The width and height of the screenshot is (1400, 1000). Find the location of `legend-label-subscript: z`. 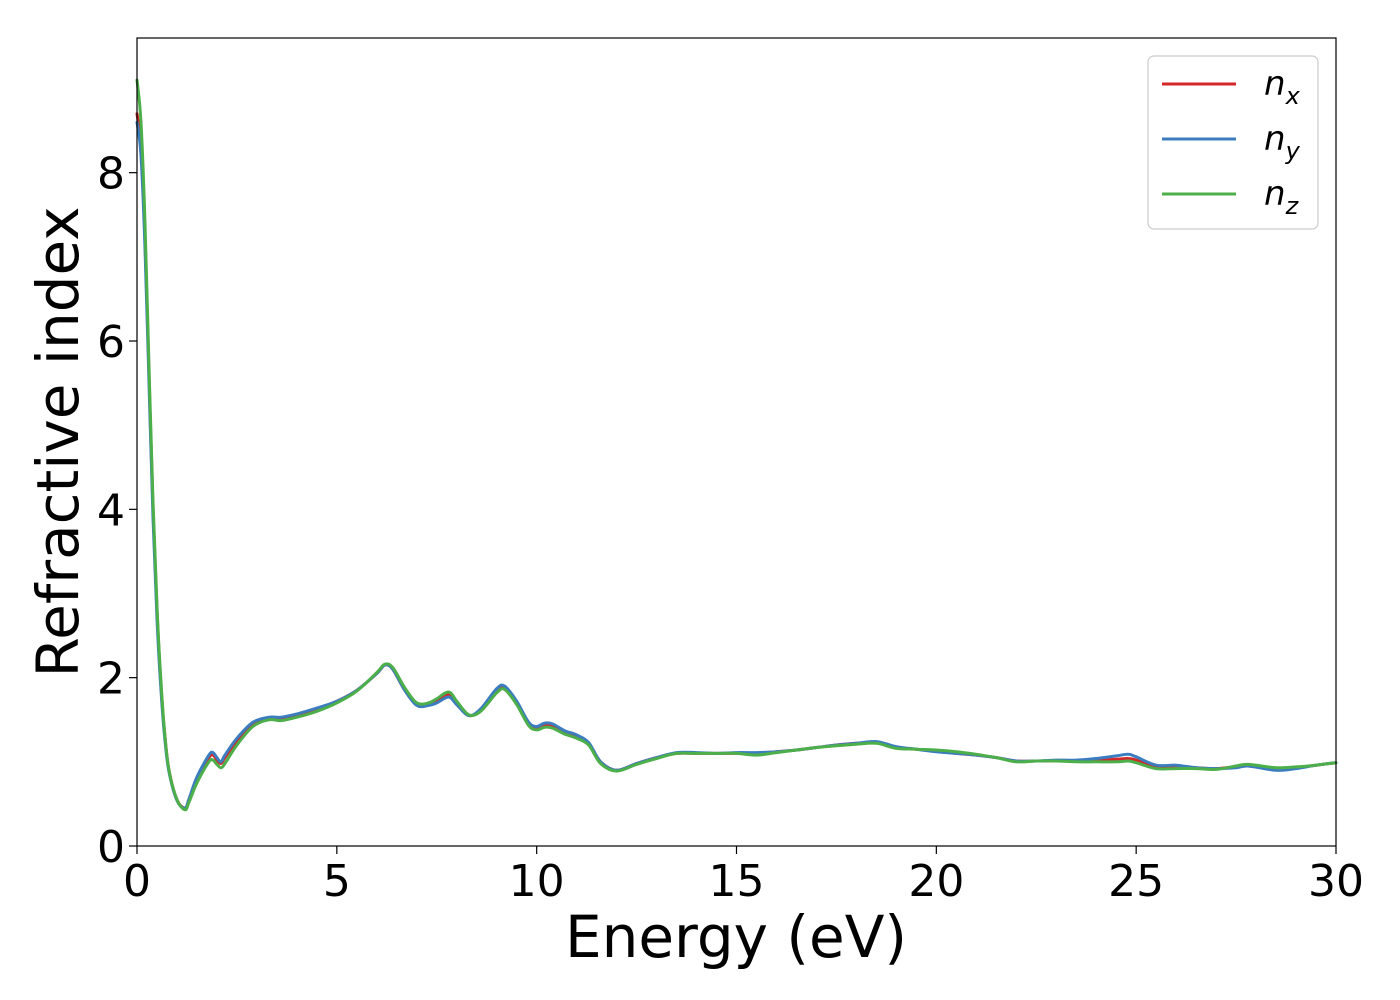

legend-label-subscript: z is located at coordinates (1292, 206).